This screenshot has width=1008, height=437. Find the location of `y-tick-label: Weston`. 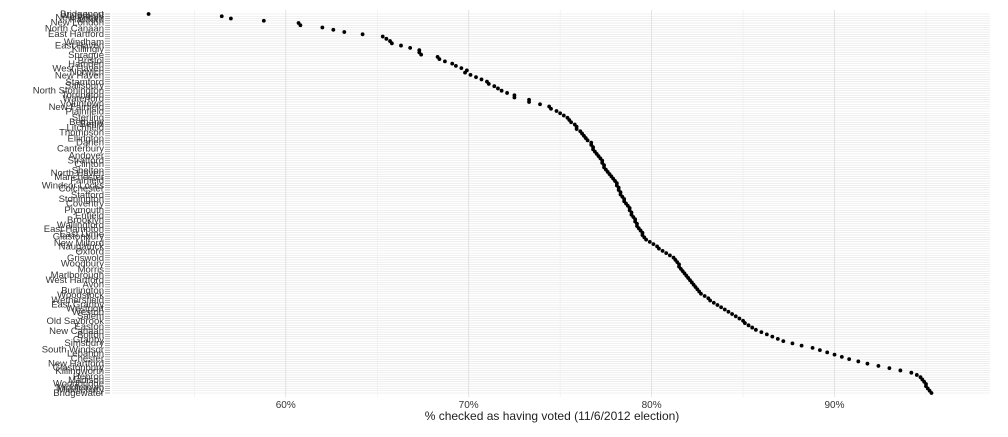

y-tick-label: Weston is located at coordinates (88, 312).